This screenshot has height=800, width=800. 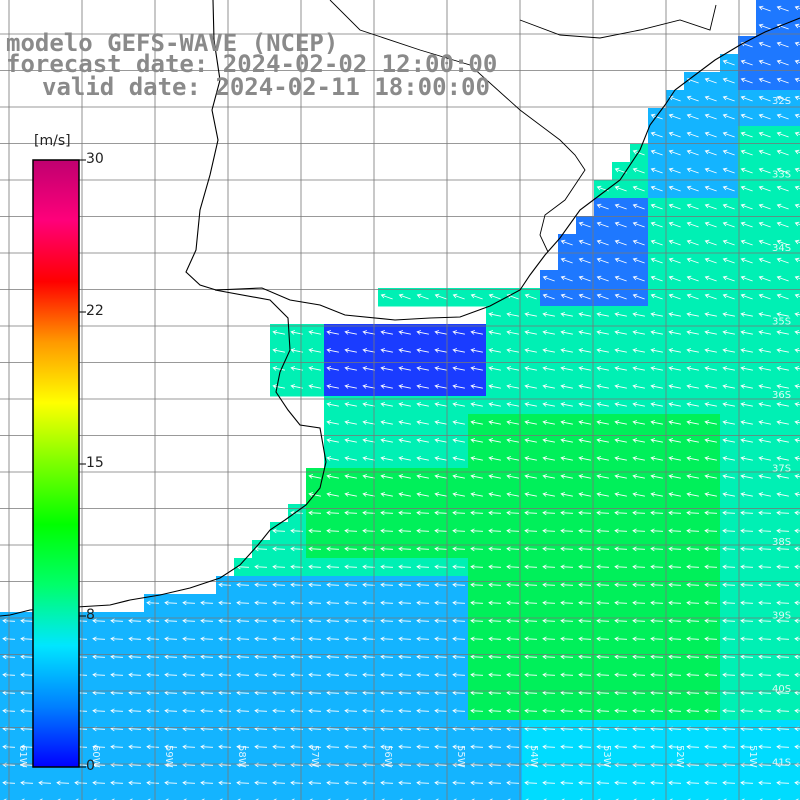 I want to click on longitude-label: 56W, so click(x=387, y=756).